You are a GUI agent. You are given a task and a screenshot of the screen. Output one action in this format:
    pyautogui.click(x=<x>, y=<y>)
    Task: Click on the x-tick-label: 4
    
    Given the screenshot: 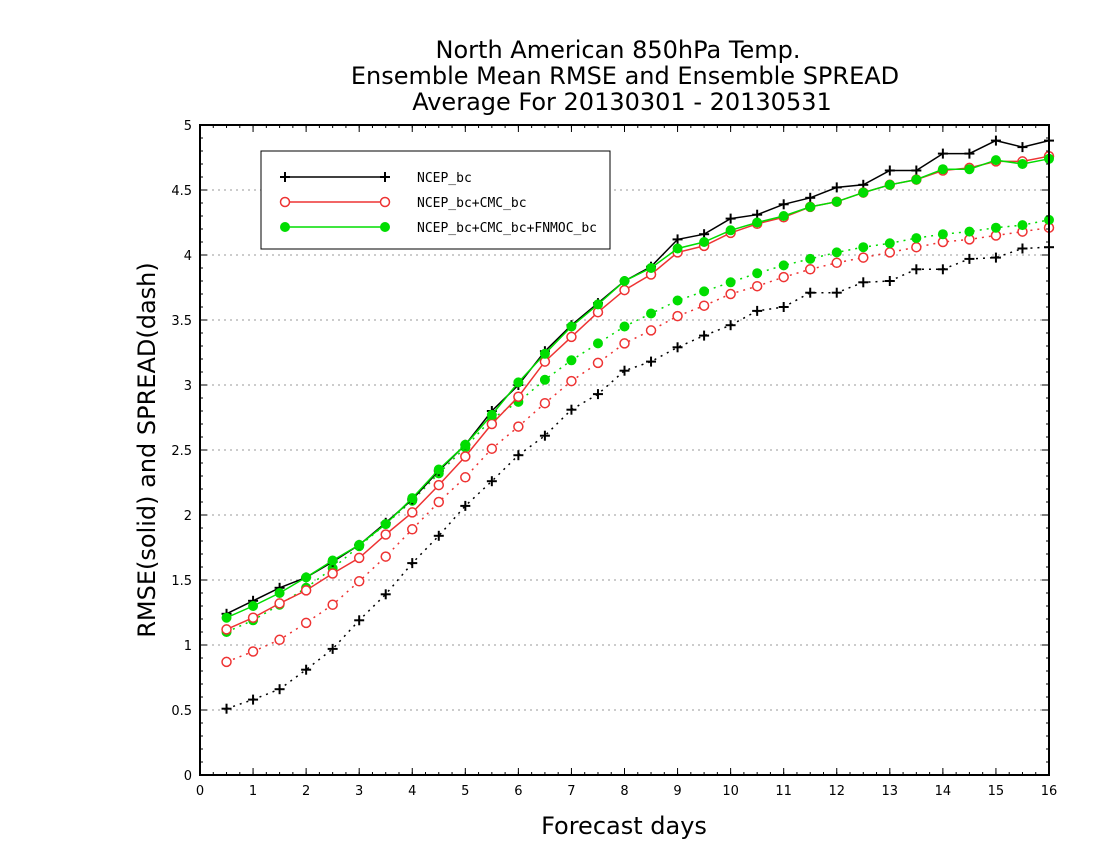 What is the action you would take?
    pyautogui.click(x=412, y=791)
    